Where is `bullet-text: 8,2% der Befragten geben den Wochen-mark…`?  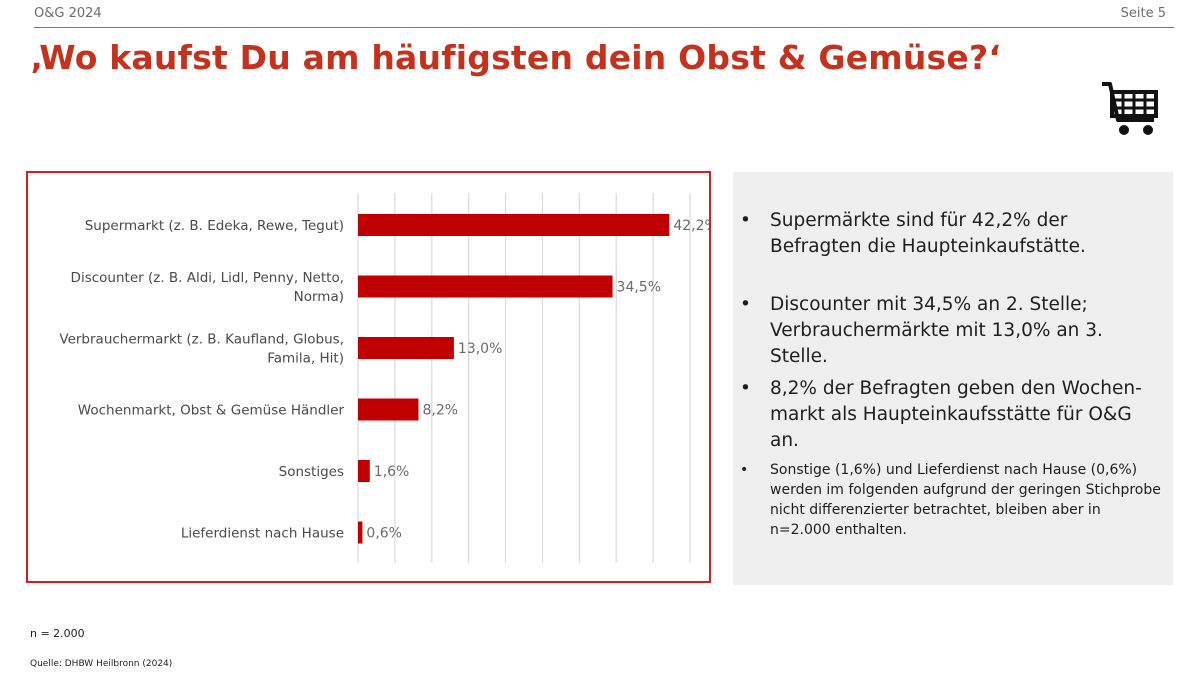
bullet-text: 8,2% der Befragten geben den Wochen-mark… is located at coordinates (956, 414).